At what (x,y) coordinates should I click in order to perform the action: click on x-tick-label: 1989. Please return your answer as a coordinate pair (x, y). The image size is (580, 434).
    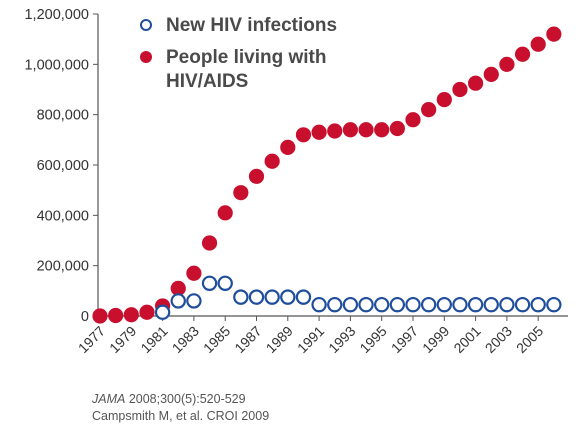
    Looking at the image, I should click on (279, 339).